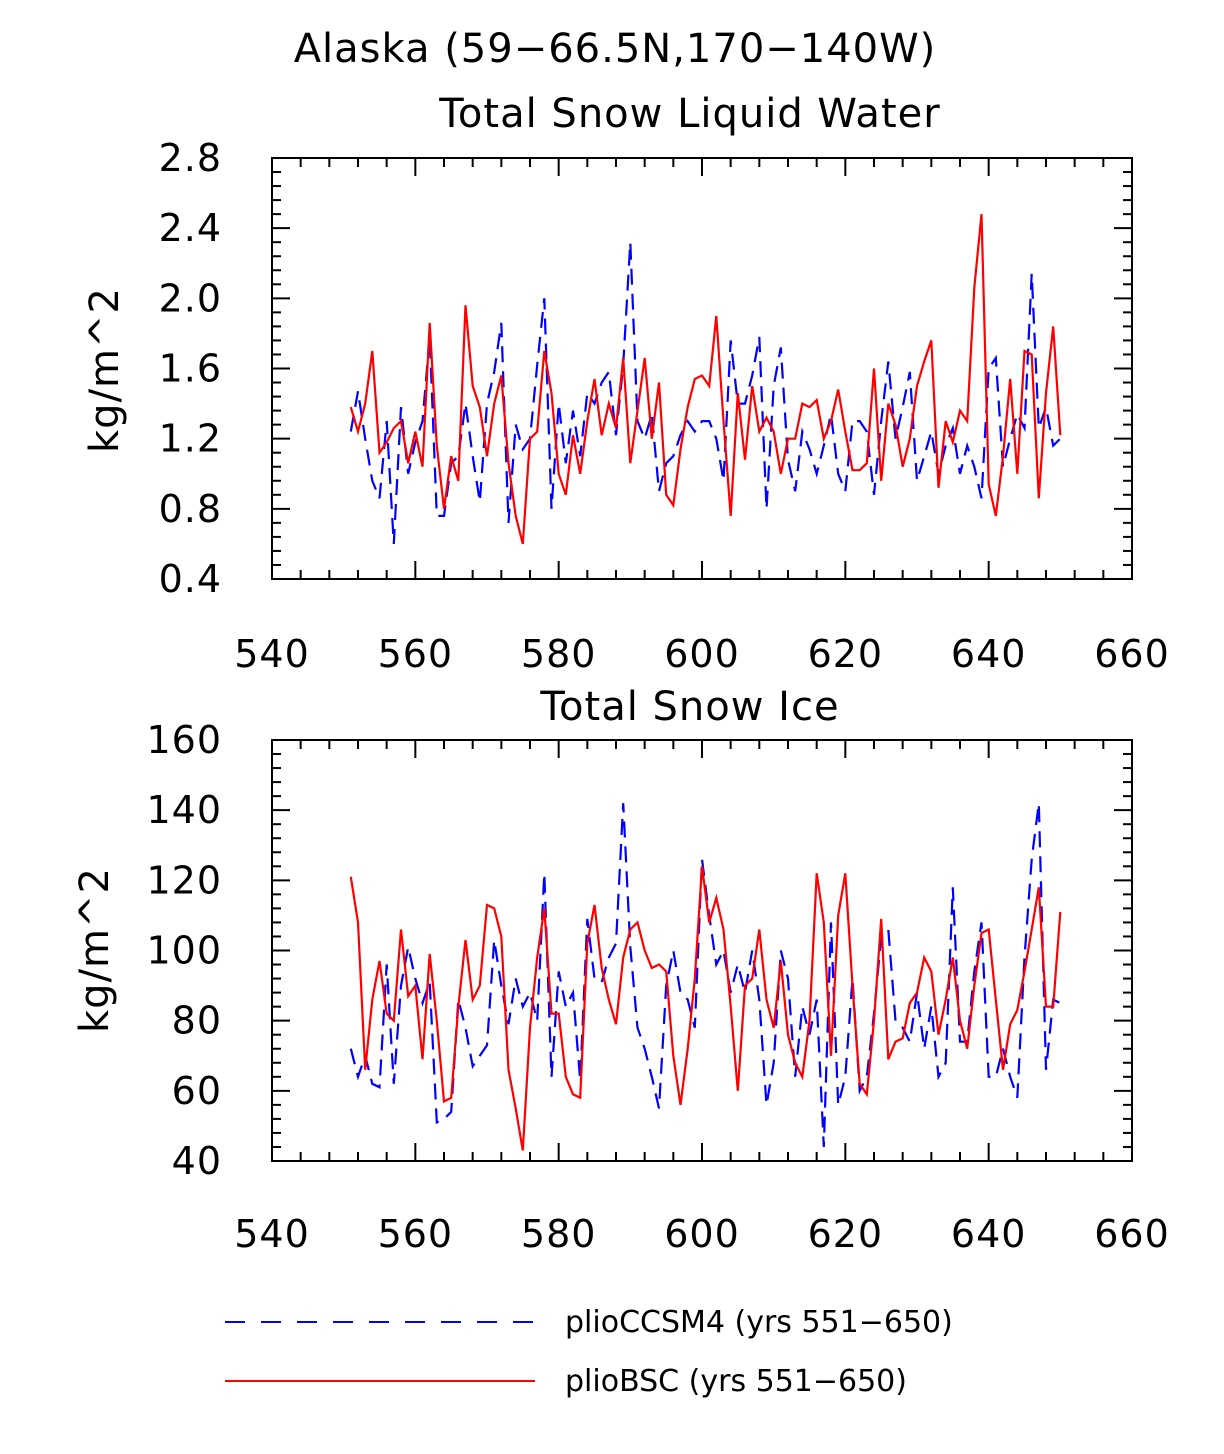  I want to click on y-tick-label: 1.6, so click(190, 369).